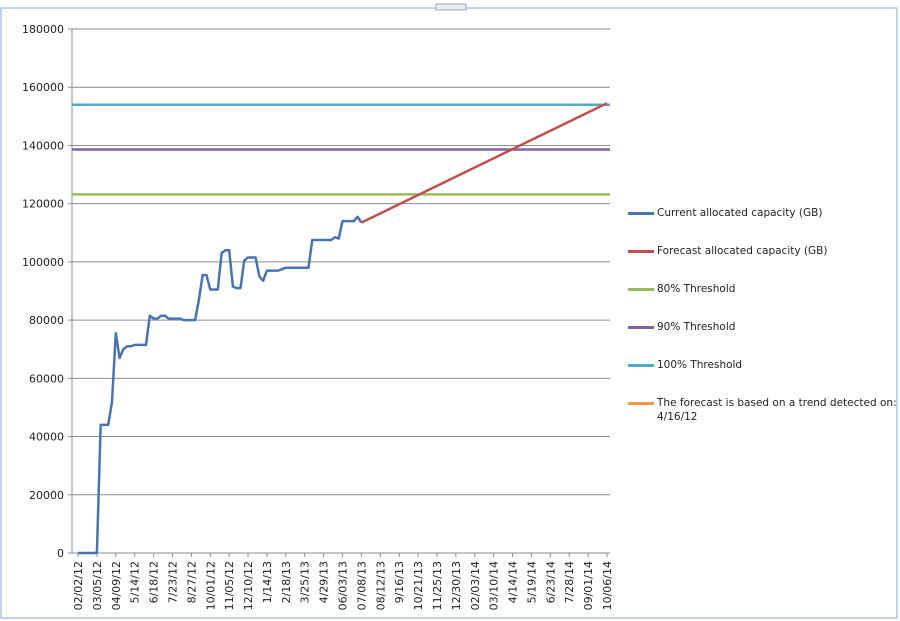 Image resolution: width=900 pixels, height=621 pixels. Describe the element at coordinates (172, 582) in the screenshot. I see `x-tick-label: 7/23/12` at that location.